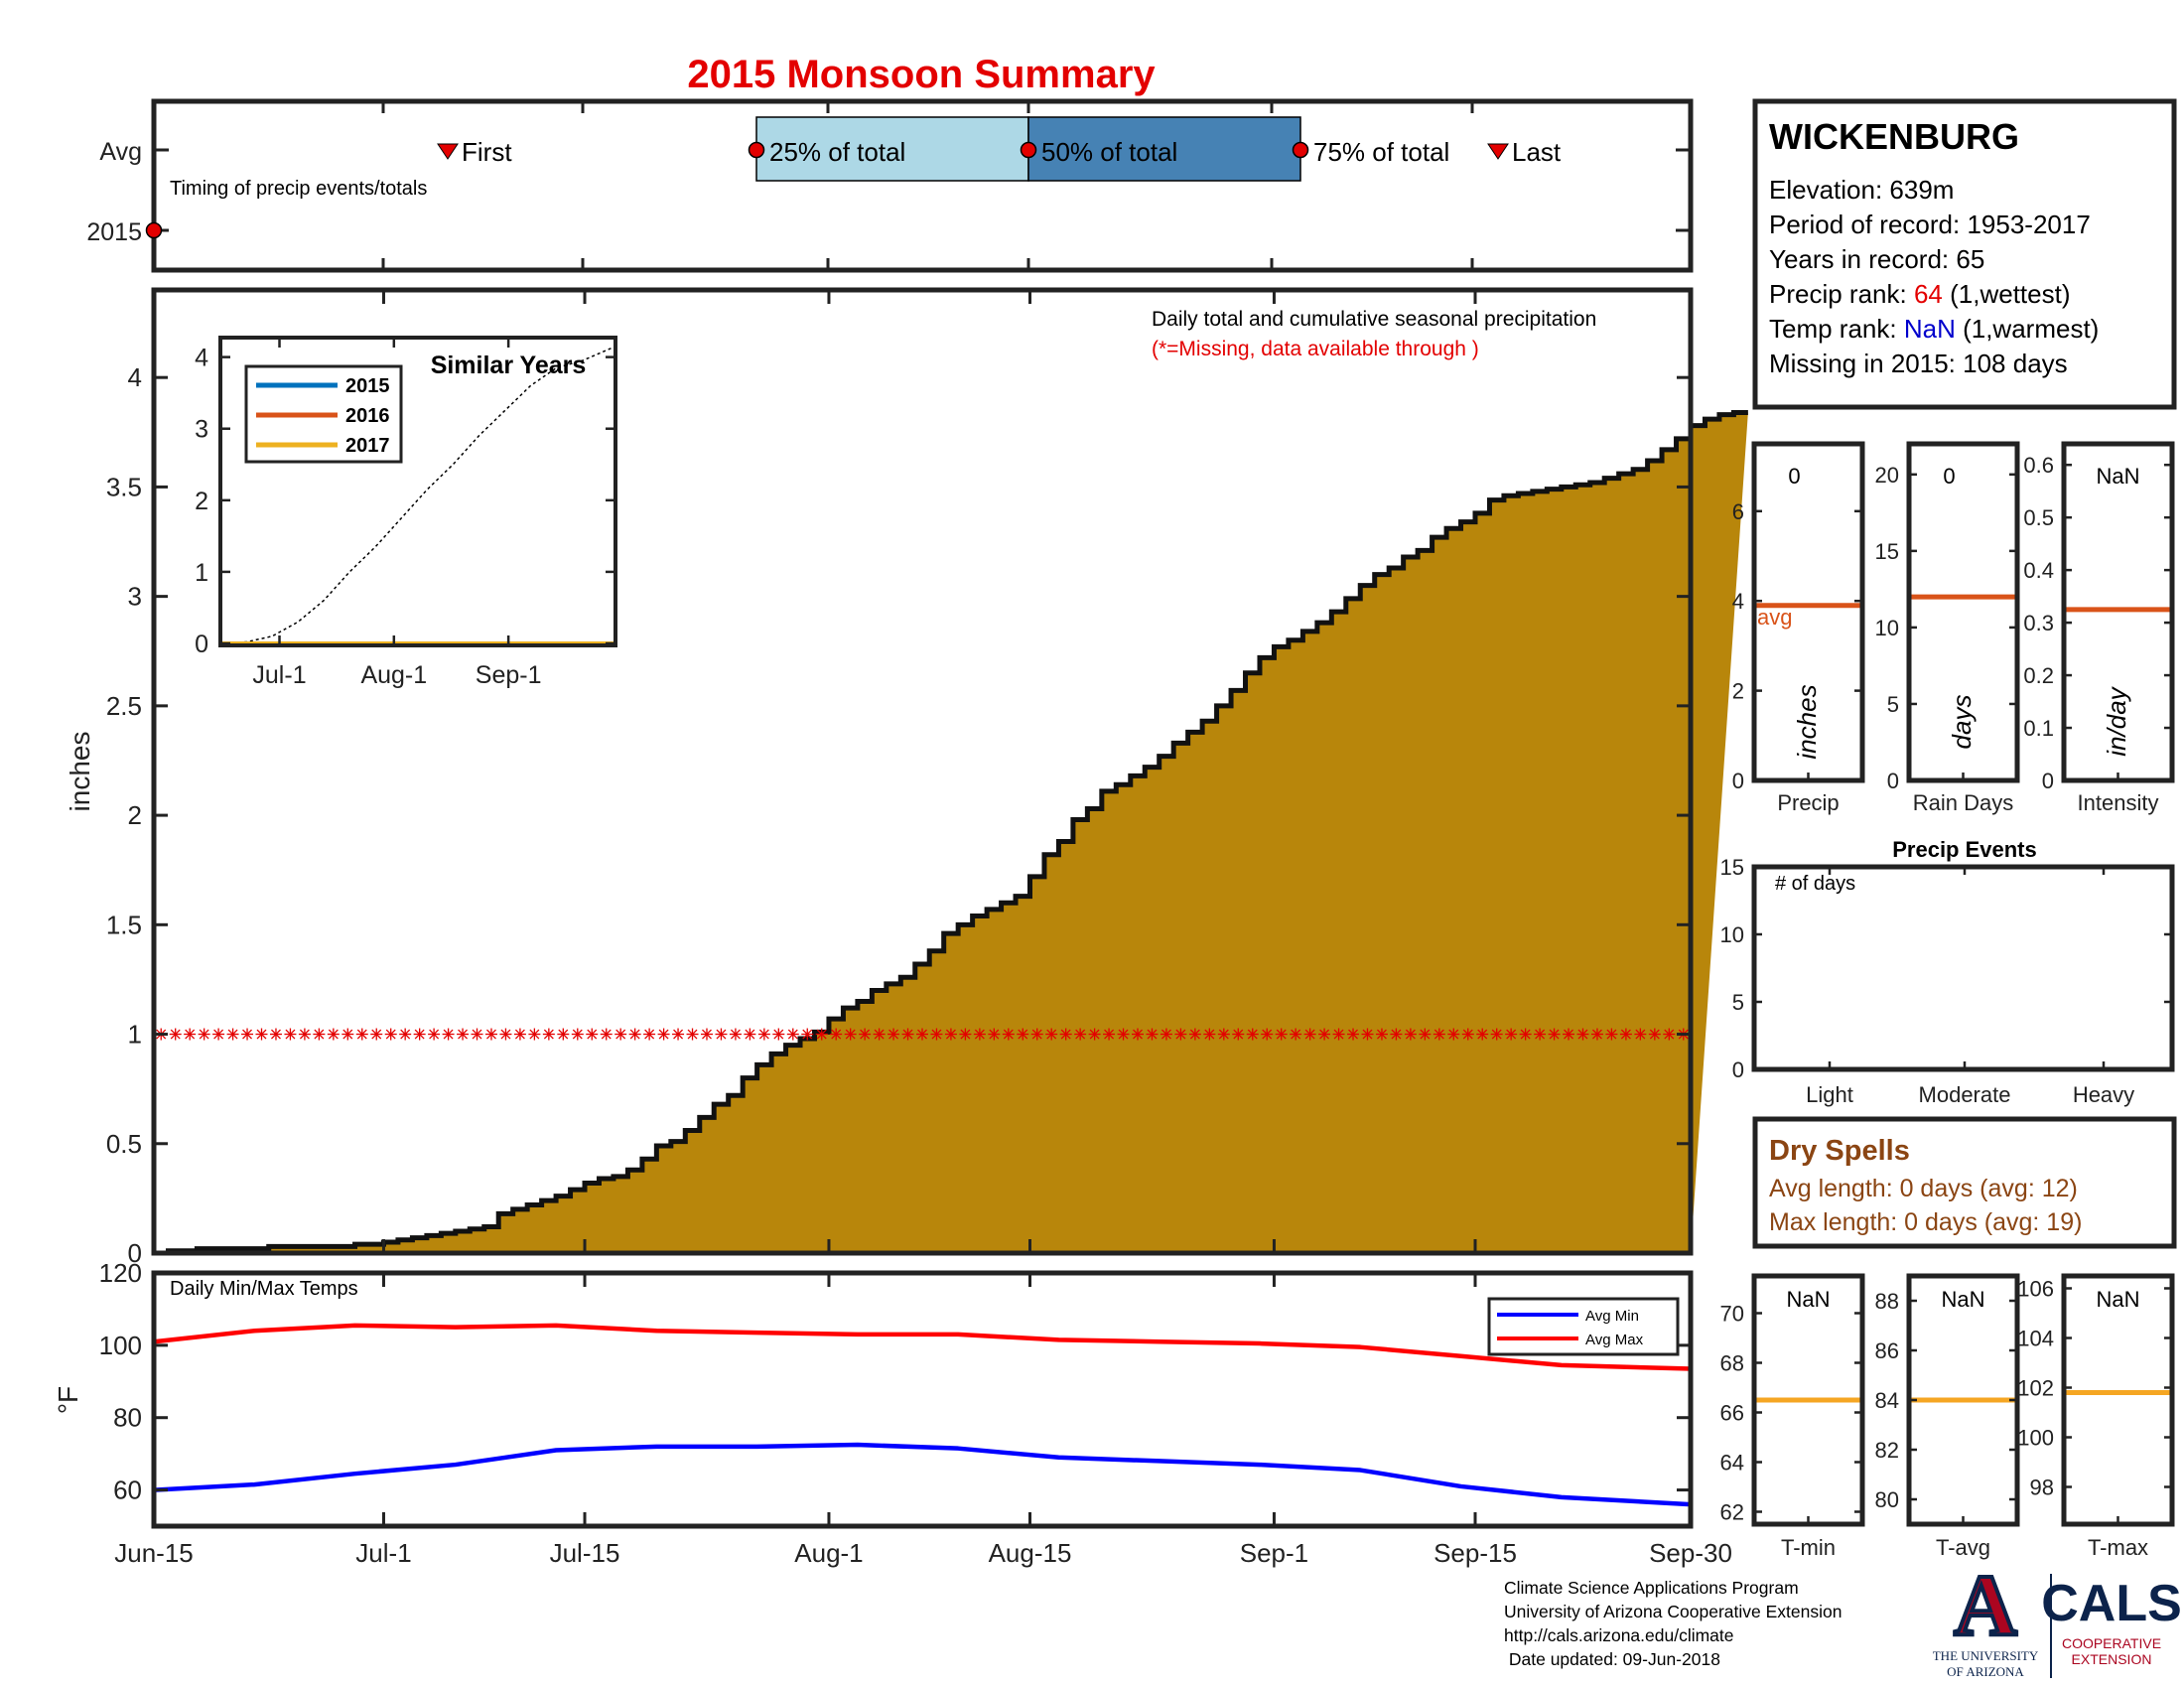 The image size is (2184, 1688). Describe the element at coordinates (2118, 1400) in the screenshot. I see `frame-tmax` at that location.